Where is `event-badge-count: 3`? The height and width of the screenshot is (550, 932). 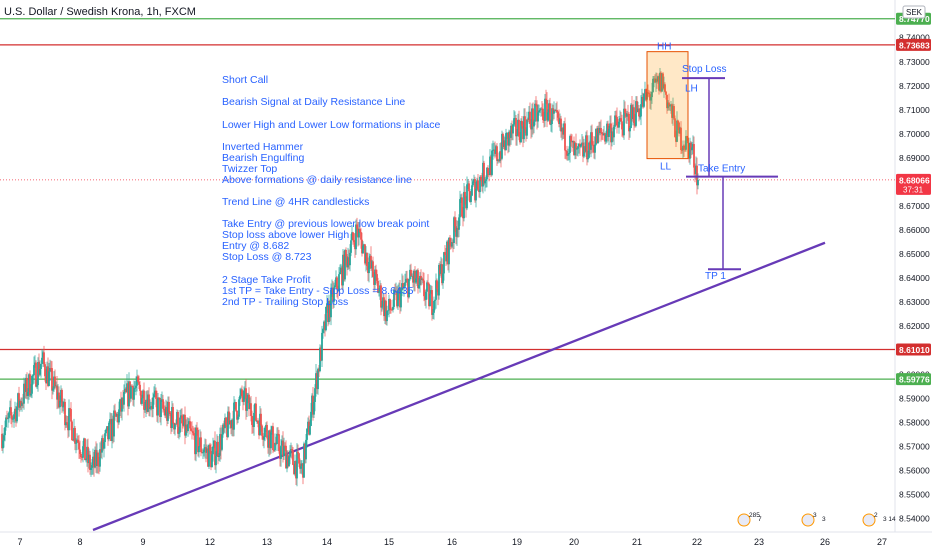
event-badge-count: 3 is located at coordinates (815, 515).